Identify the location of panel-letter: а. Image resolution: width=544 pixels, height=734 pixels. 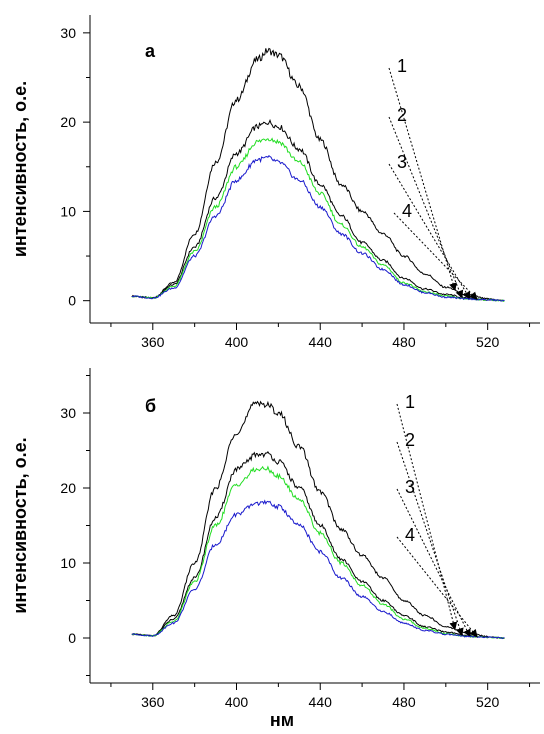
(150, 51).